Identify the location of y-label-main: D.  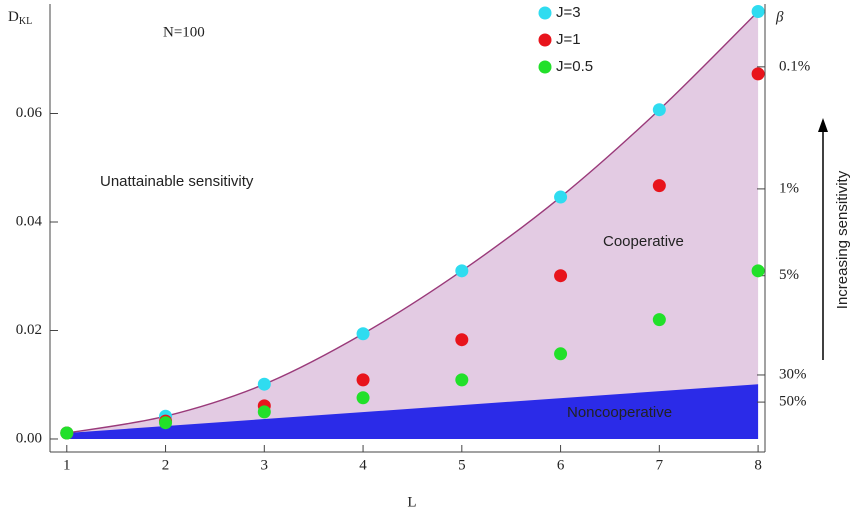
(13, 17).